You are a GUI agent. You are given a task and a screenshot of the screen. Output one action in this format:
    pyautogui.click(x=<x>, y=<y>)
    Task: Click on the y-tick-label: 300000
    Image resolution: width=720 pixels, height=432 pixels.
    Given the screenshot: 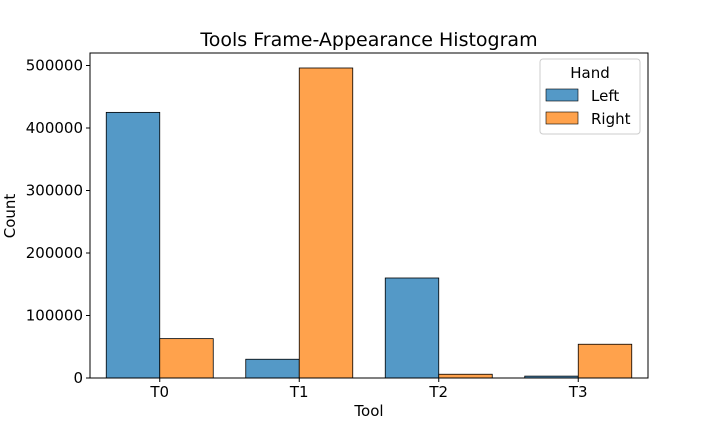 What is the action you would take?
    pyautogui.click(x=54, y=191)
    